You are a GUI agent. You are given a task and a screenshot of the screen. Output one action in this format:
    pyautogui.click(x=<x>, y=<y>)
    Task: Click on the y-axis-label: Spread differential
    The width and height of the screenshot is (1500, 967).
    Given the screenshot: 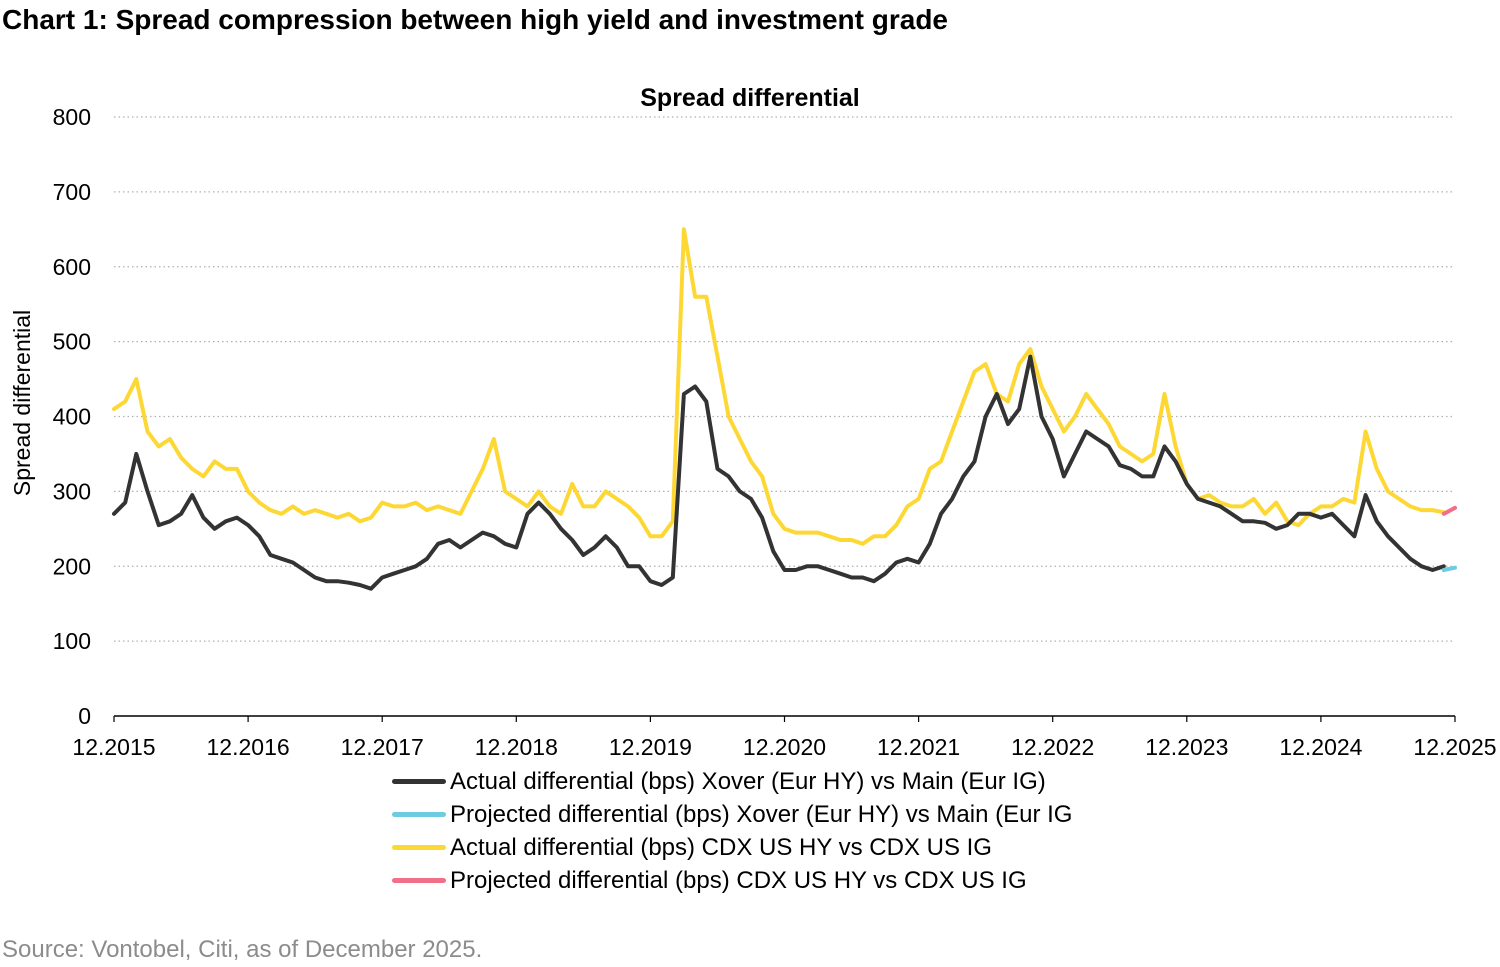 What is the action you would take?
    pyautogui.click(x=22, y=403)
    